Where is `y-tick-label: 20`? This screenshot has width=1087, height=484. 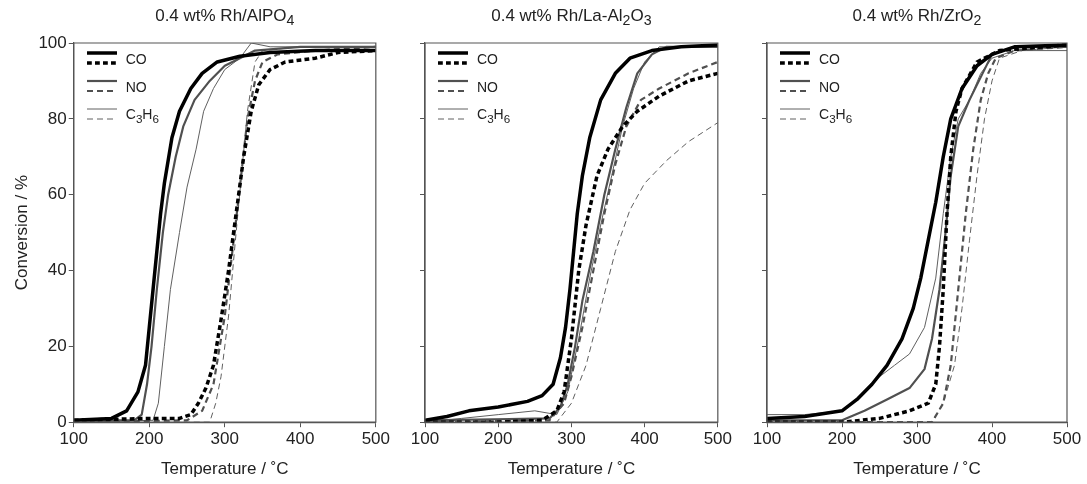 y-tick-label: 20 is located at coordinates (57, 346).